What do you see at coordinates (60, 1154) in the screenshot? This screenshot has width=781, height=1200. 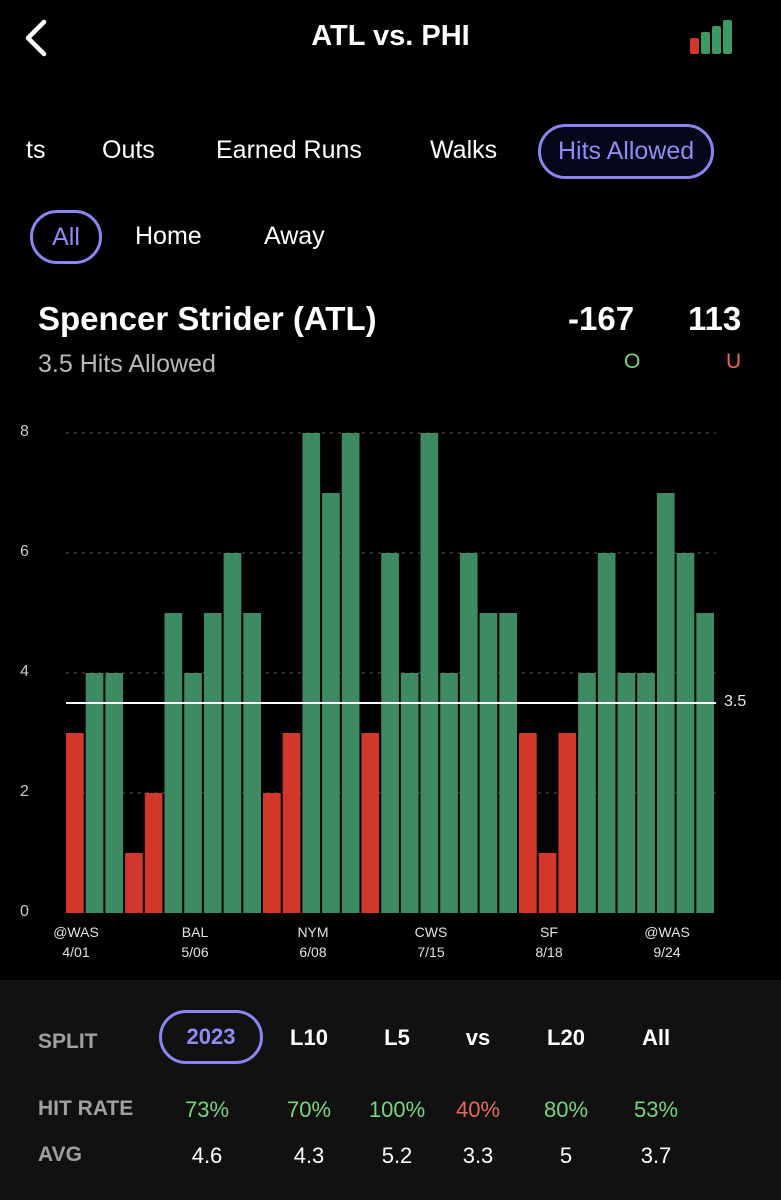 I see `avg-label: AVG` at bounding box center [60, 1154].